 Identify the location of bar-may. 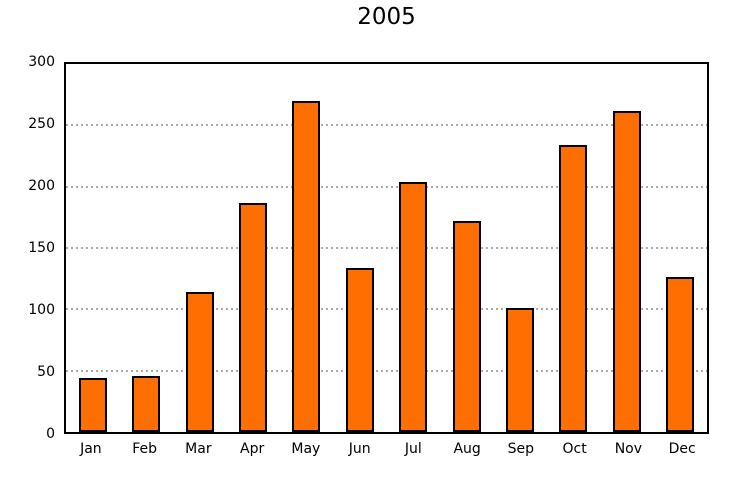
(306, 266).